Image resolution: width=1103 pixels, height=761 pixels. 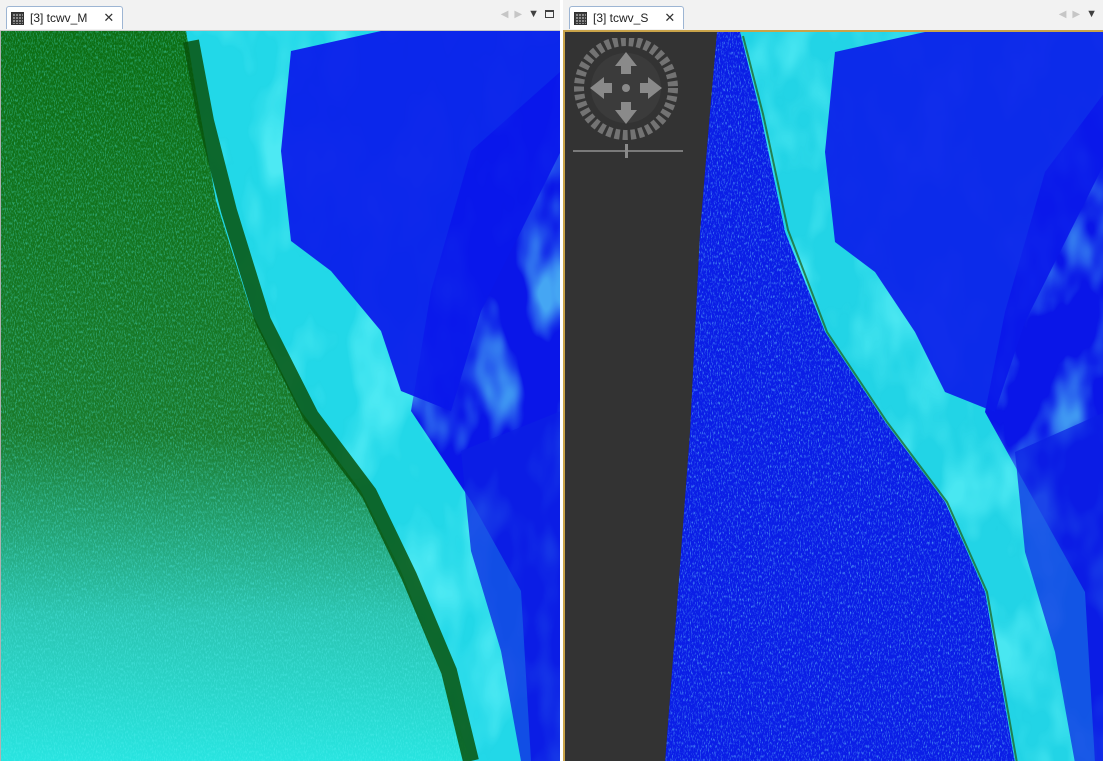 What do you see at coordinates (630, 103) in the screenshot?
I see `pan-compass-icon` at bounding box center [630, 103].